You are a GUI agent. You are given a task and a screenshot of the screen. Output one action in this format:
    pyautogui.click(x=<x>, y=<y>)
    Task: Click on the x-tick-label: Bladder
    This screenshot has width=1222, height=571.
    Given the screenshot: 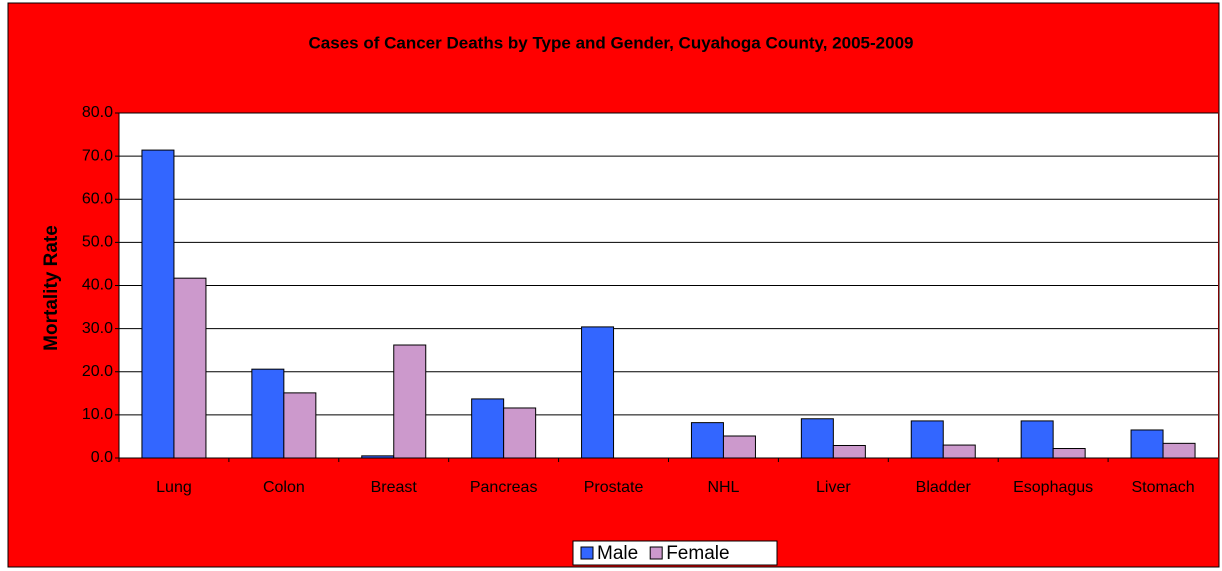 What is the action you would take?
    pyautogui.click(x=944, y=487)
    